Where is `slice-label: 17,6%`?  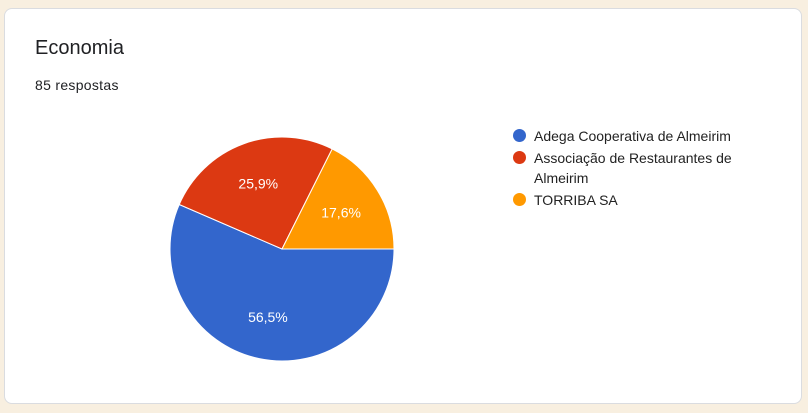
slice-label: 17,6% is located at coordinates (341, 213).